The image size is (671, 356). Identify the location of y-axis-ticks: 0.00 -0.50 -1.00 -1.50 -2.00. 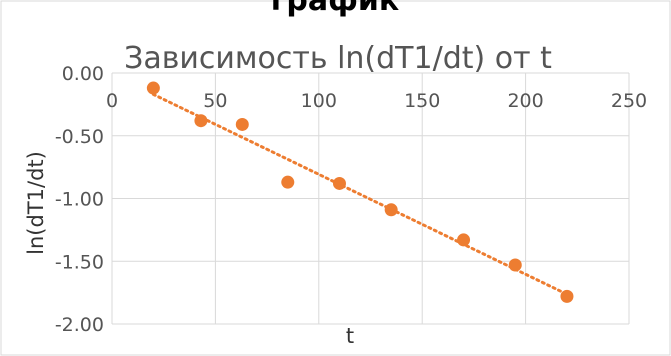
(79, 199).